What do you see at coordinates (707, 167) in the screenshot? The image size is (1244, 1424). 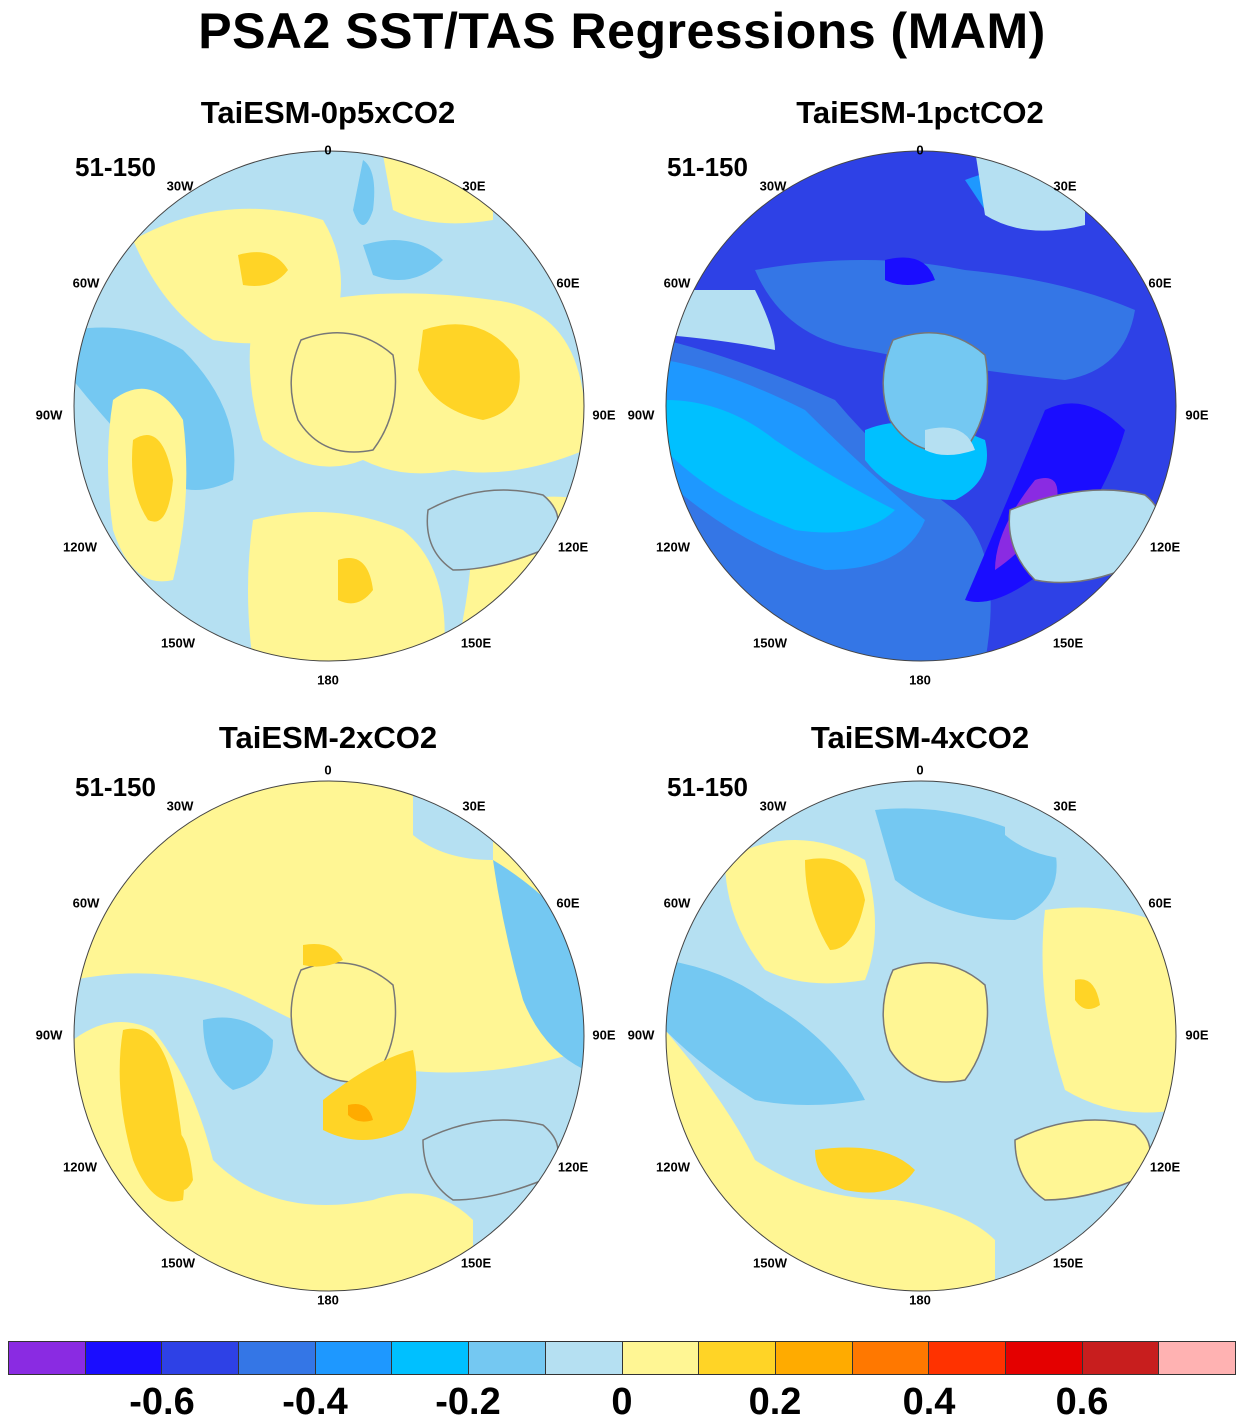 I see `panel-period-1pctco2: 51-150` at bounding box center [707, 167].